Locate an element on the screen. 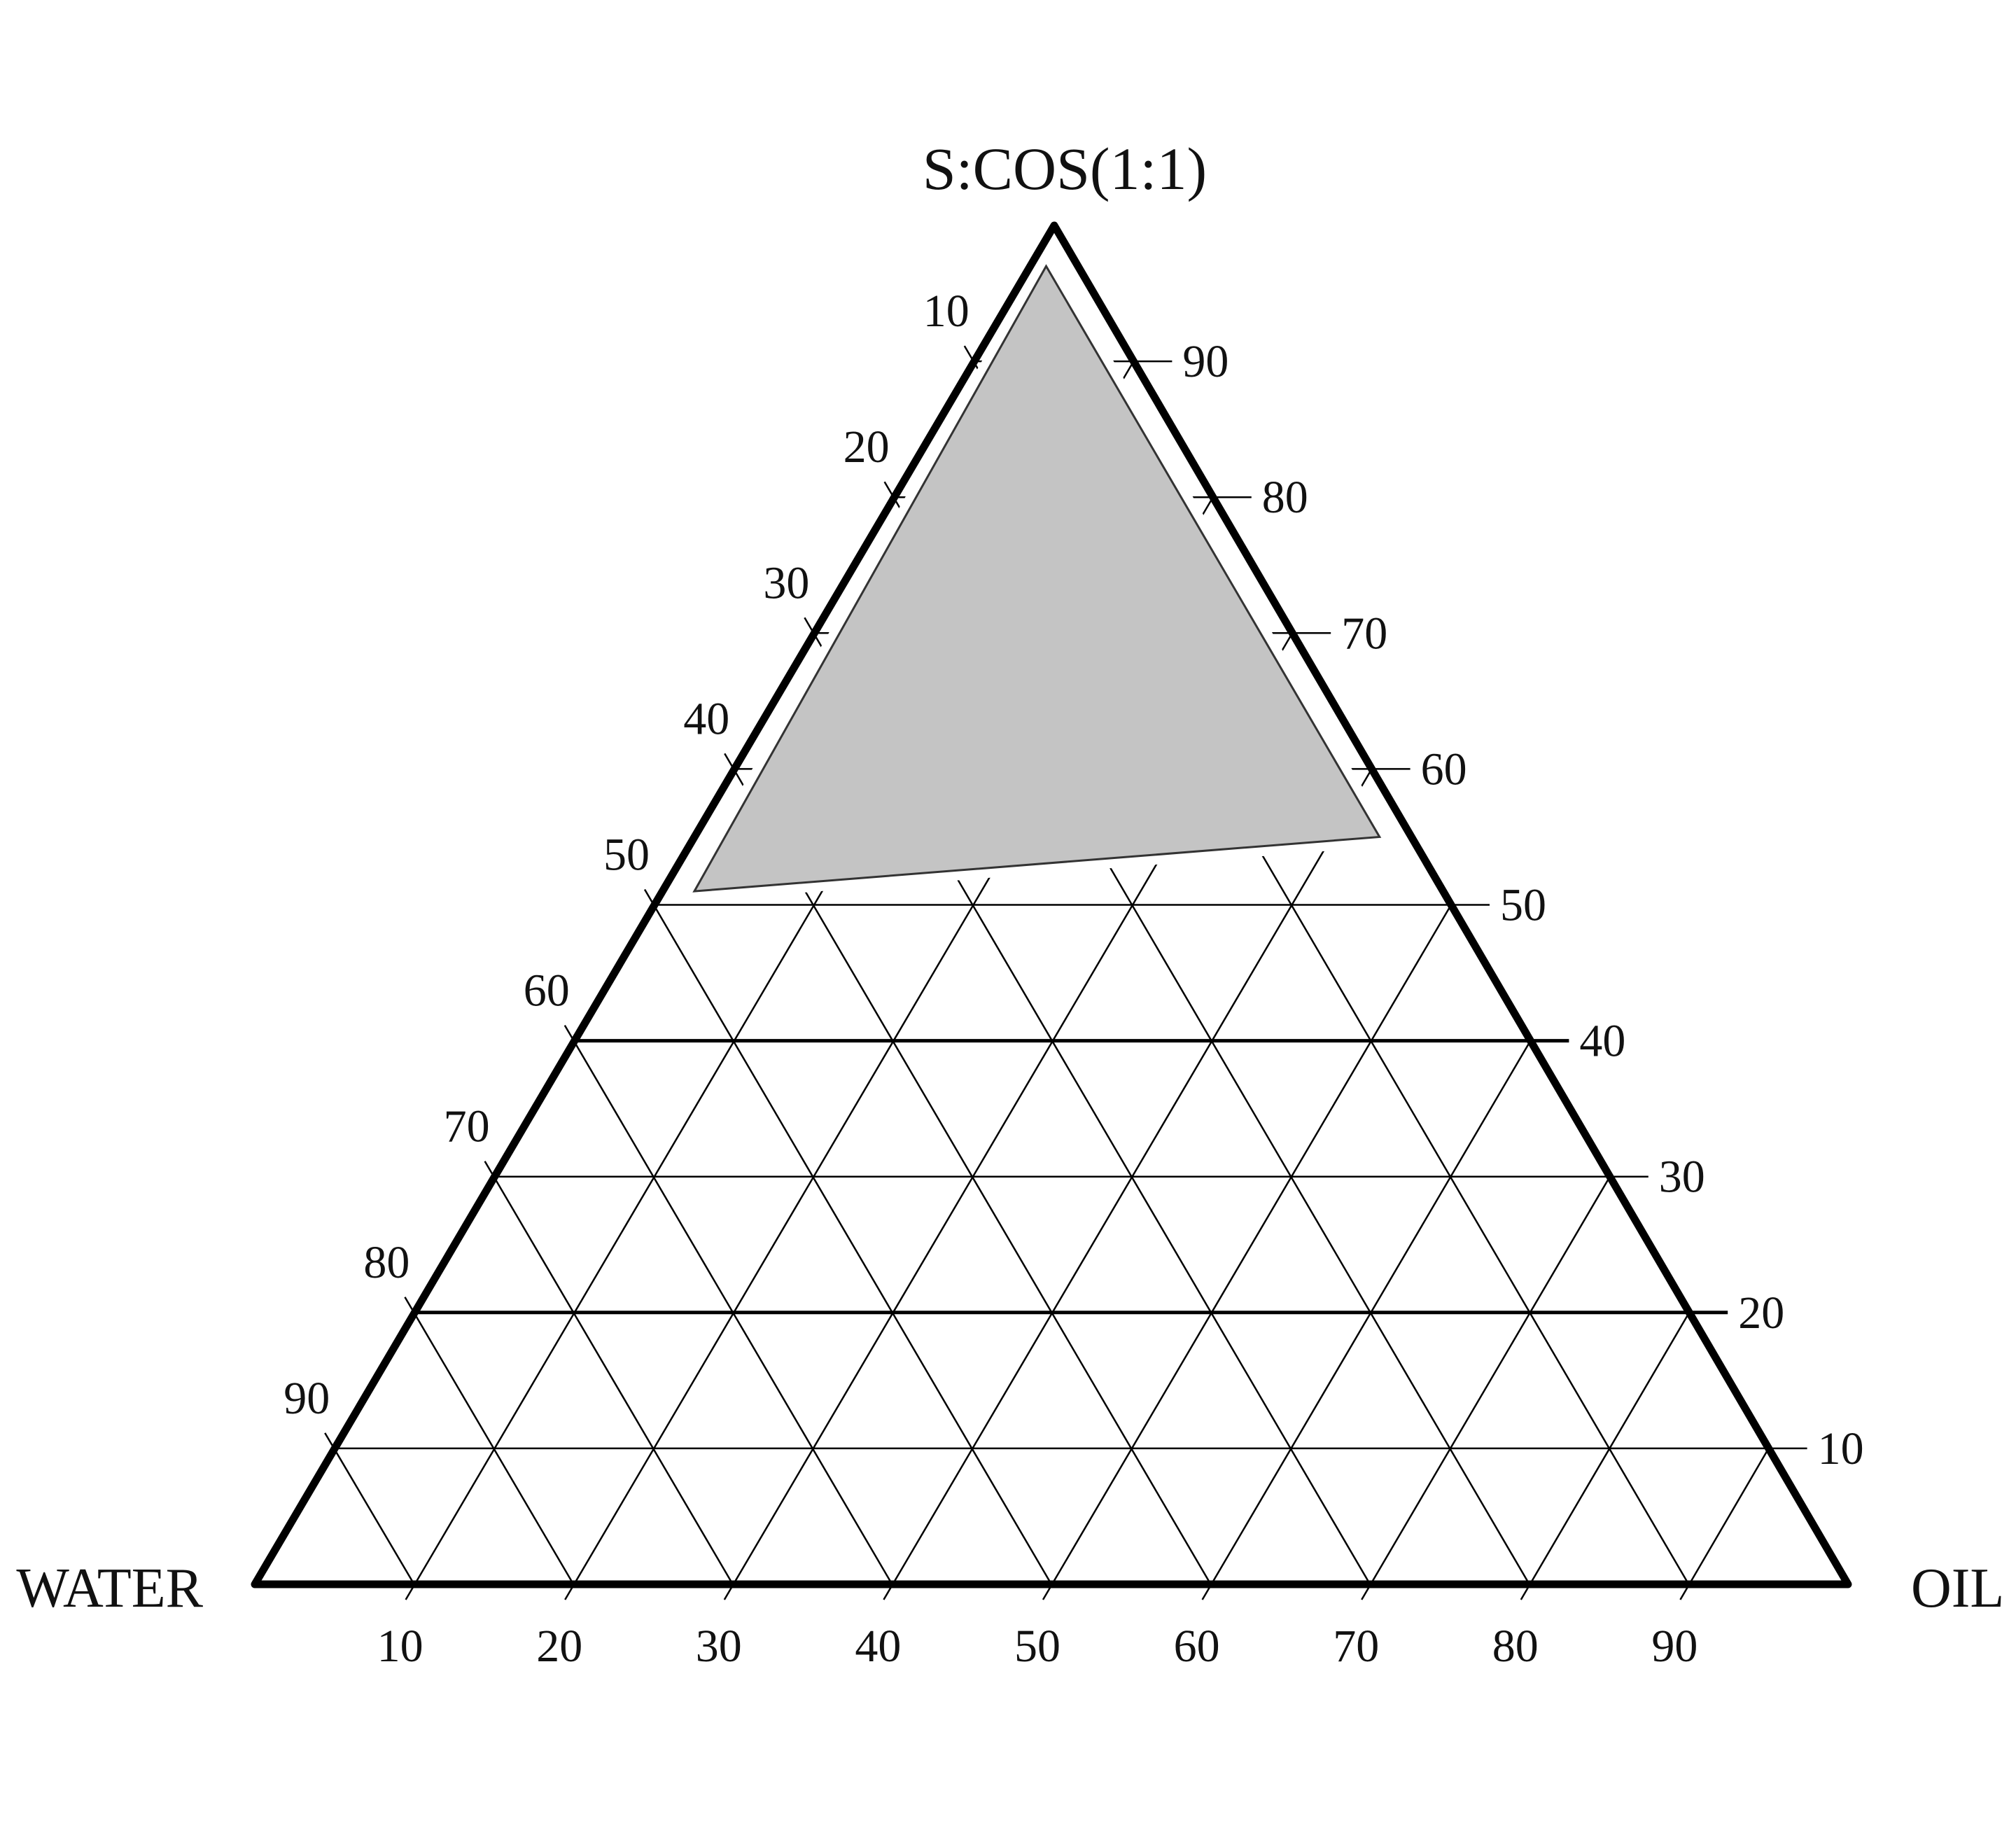 The width and height of the screenshot is (2016, 1830). tick-label-left-80: 80 is located at coordinates (386, 1262).